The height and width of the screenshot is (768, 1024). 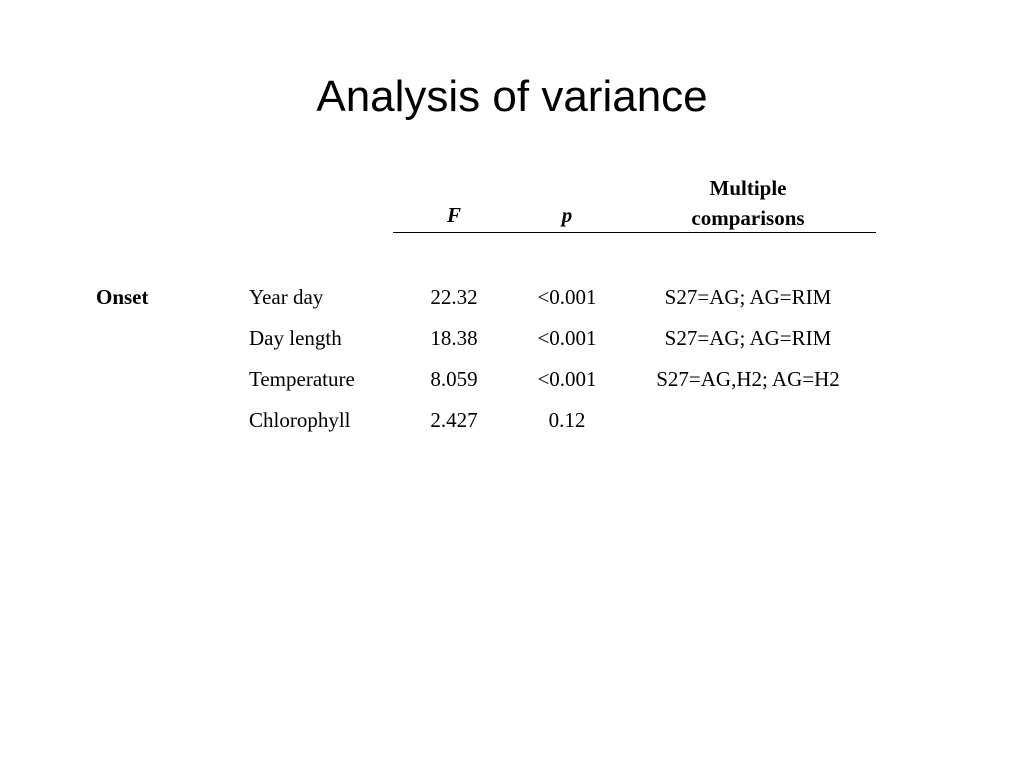 I want to click on slide-title: Analysis of variance, so click(x=512, y=96).